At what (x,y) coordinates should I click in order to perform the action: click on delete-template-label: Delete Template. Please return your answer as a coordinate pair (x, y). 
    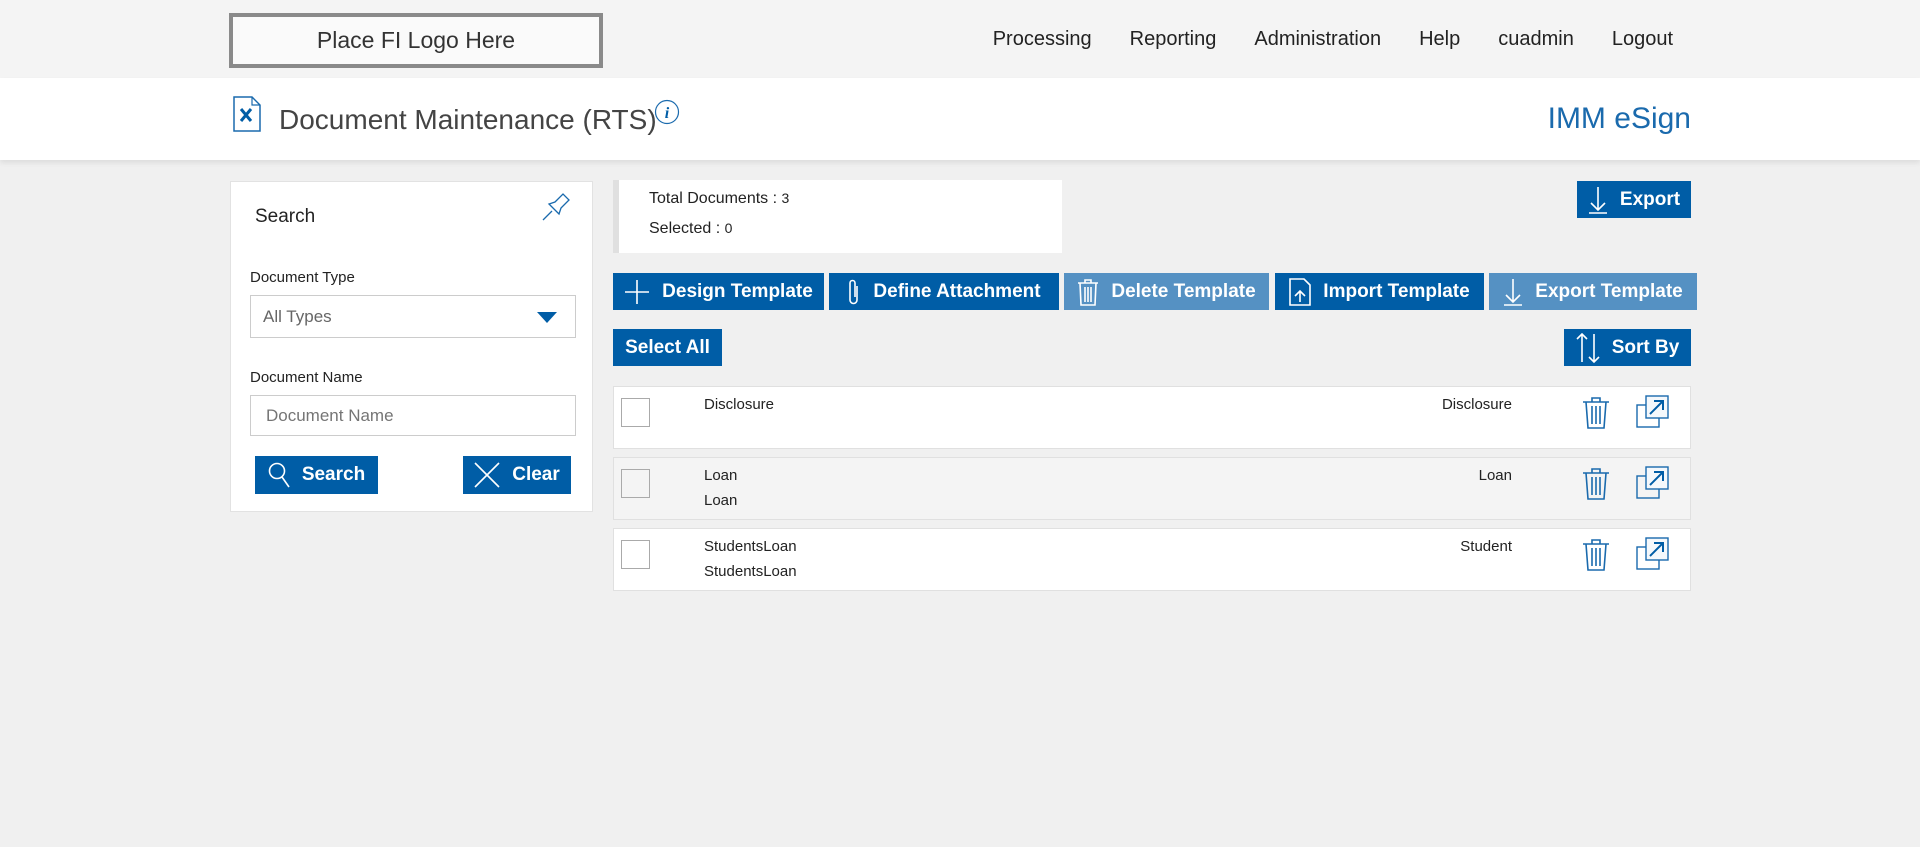
    Looking at the image, I should click on (1183, 291).